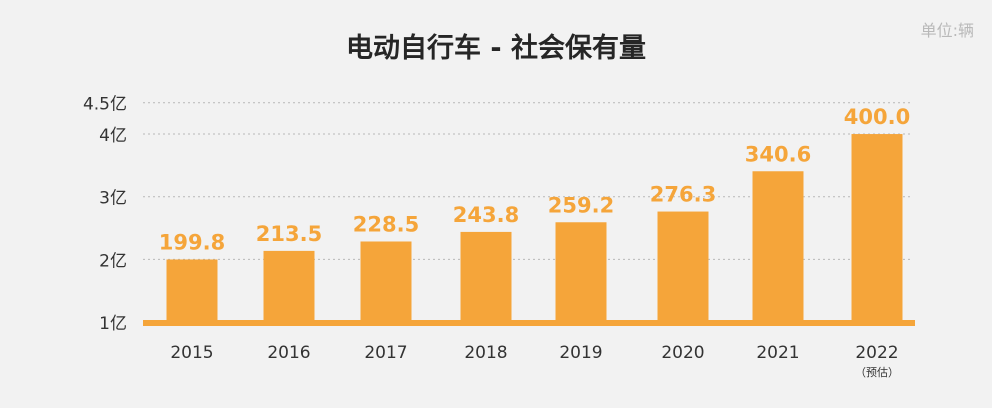 The height and width of the screenshot is (408, 992). What do you see at coordinates (778, 154) in the screenshot?
I see `value-label: 340.6` at bounding box center [778, 154].